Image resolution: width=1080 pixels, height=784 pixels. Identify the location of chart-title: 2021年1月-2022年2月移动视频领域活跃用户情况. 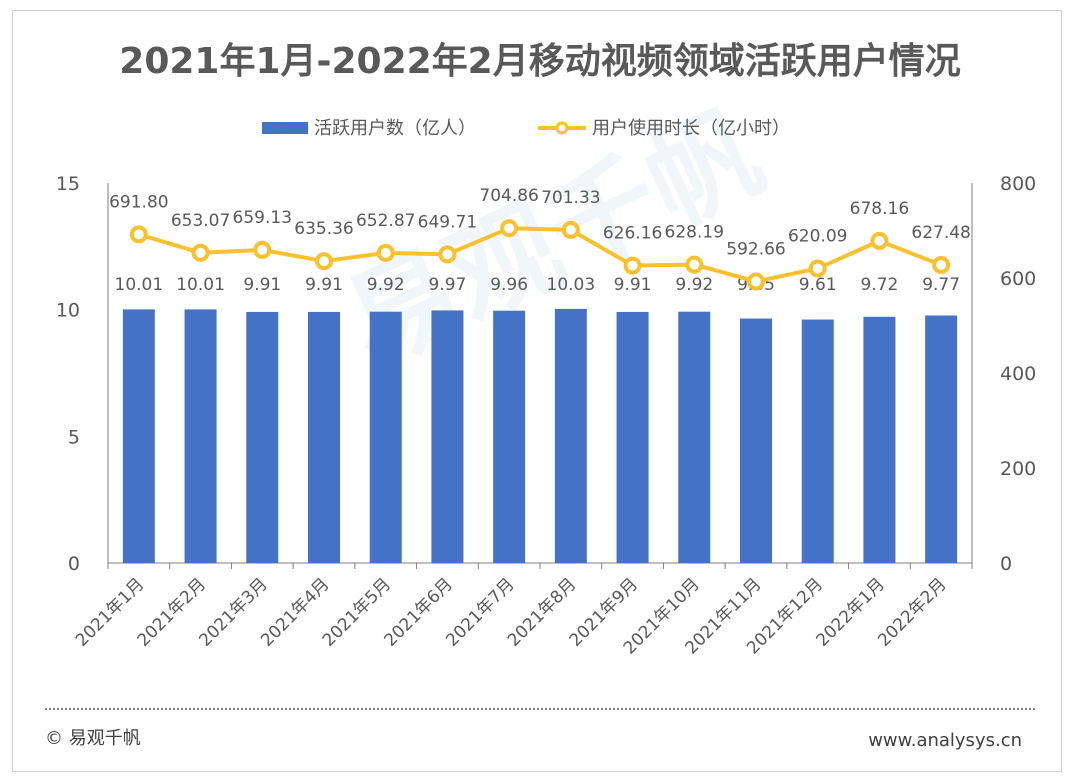
(540, 61).